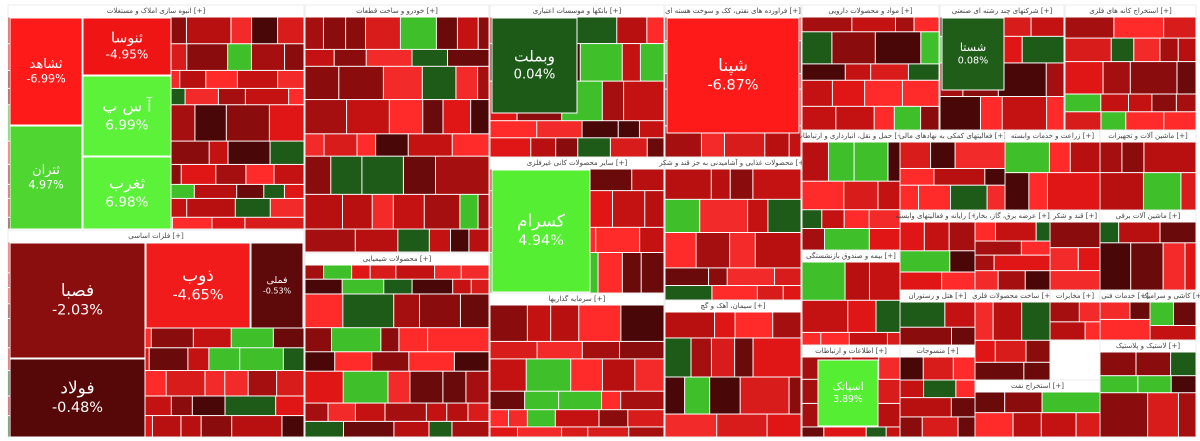 The width and height of the screenshot is (1200, 441). I want to click on sector-title: منسوجات [+], so click(937, 351).